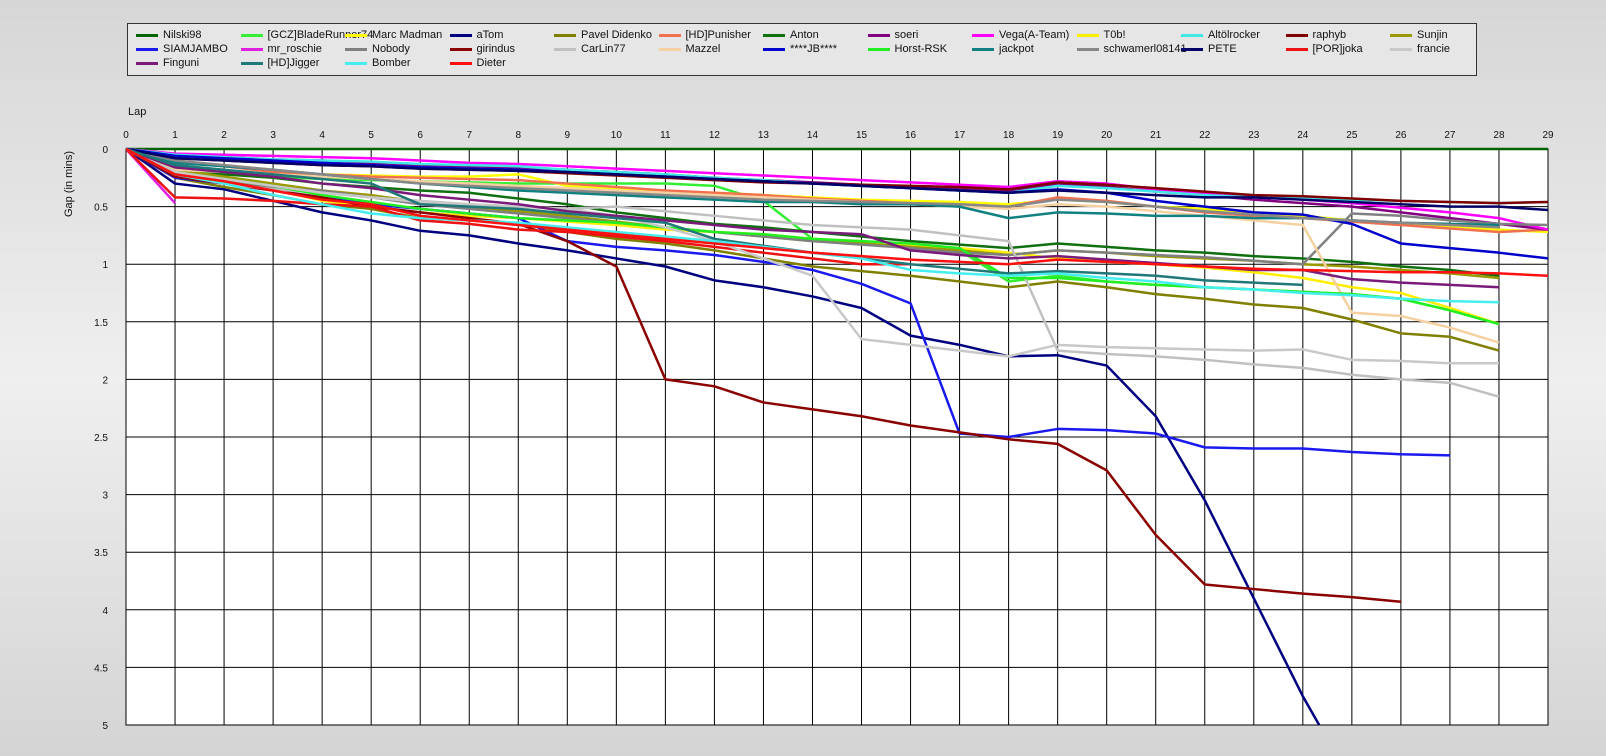 This screenshot has height=756, width=1606. I want to click on legend-label: aTom, so click(490, 35).